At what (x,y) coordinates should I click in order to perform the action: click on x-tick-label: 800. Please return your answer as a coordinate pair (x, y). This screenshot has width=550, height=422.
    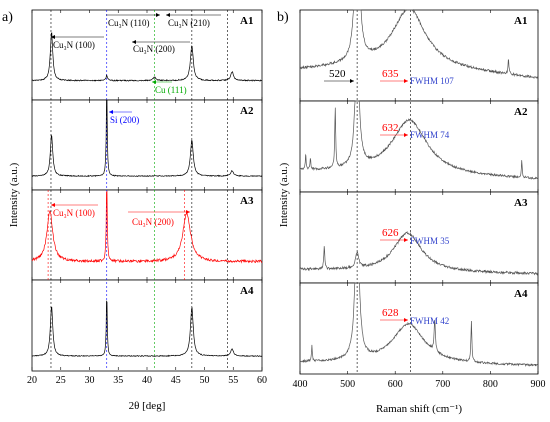
    Looking at the image, I should click on (490, 384).